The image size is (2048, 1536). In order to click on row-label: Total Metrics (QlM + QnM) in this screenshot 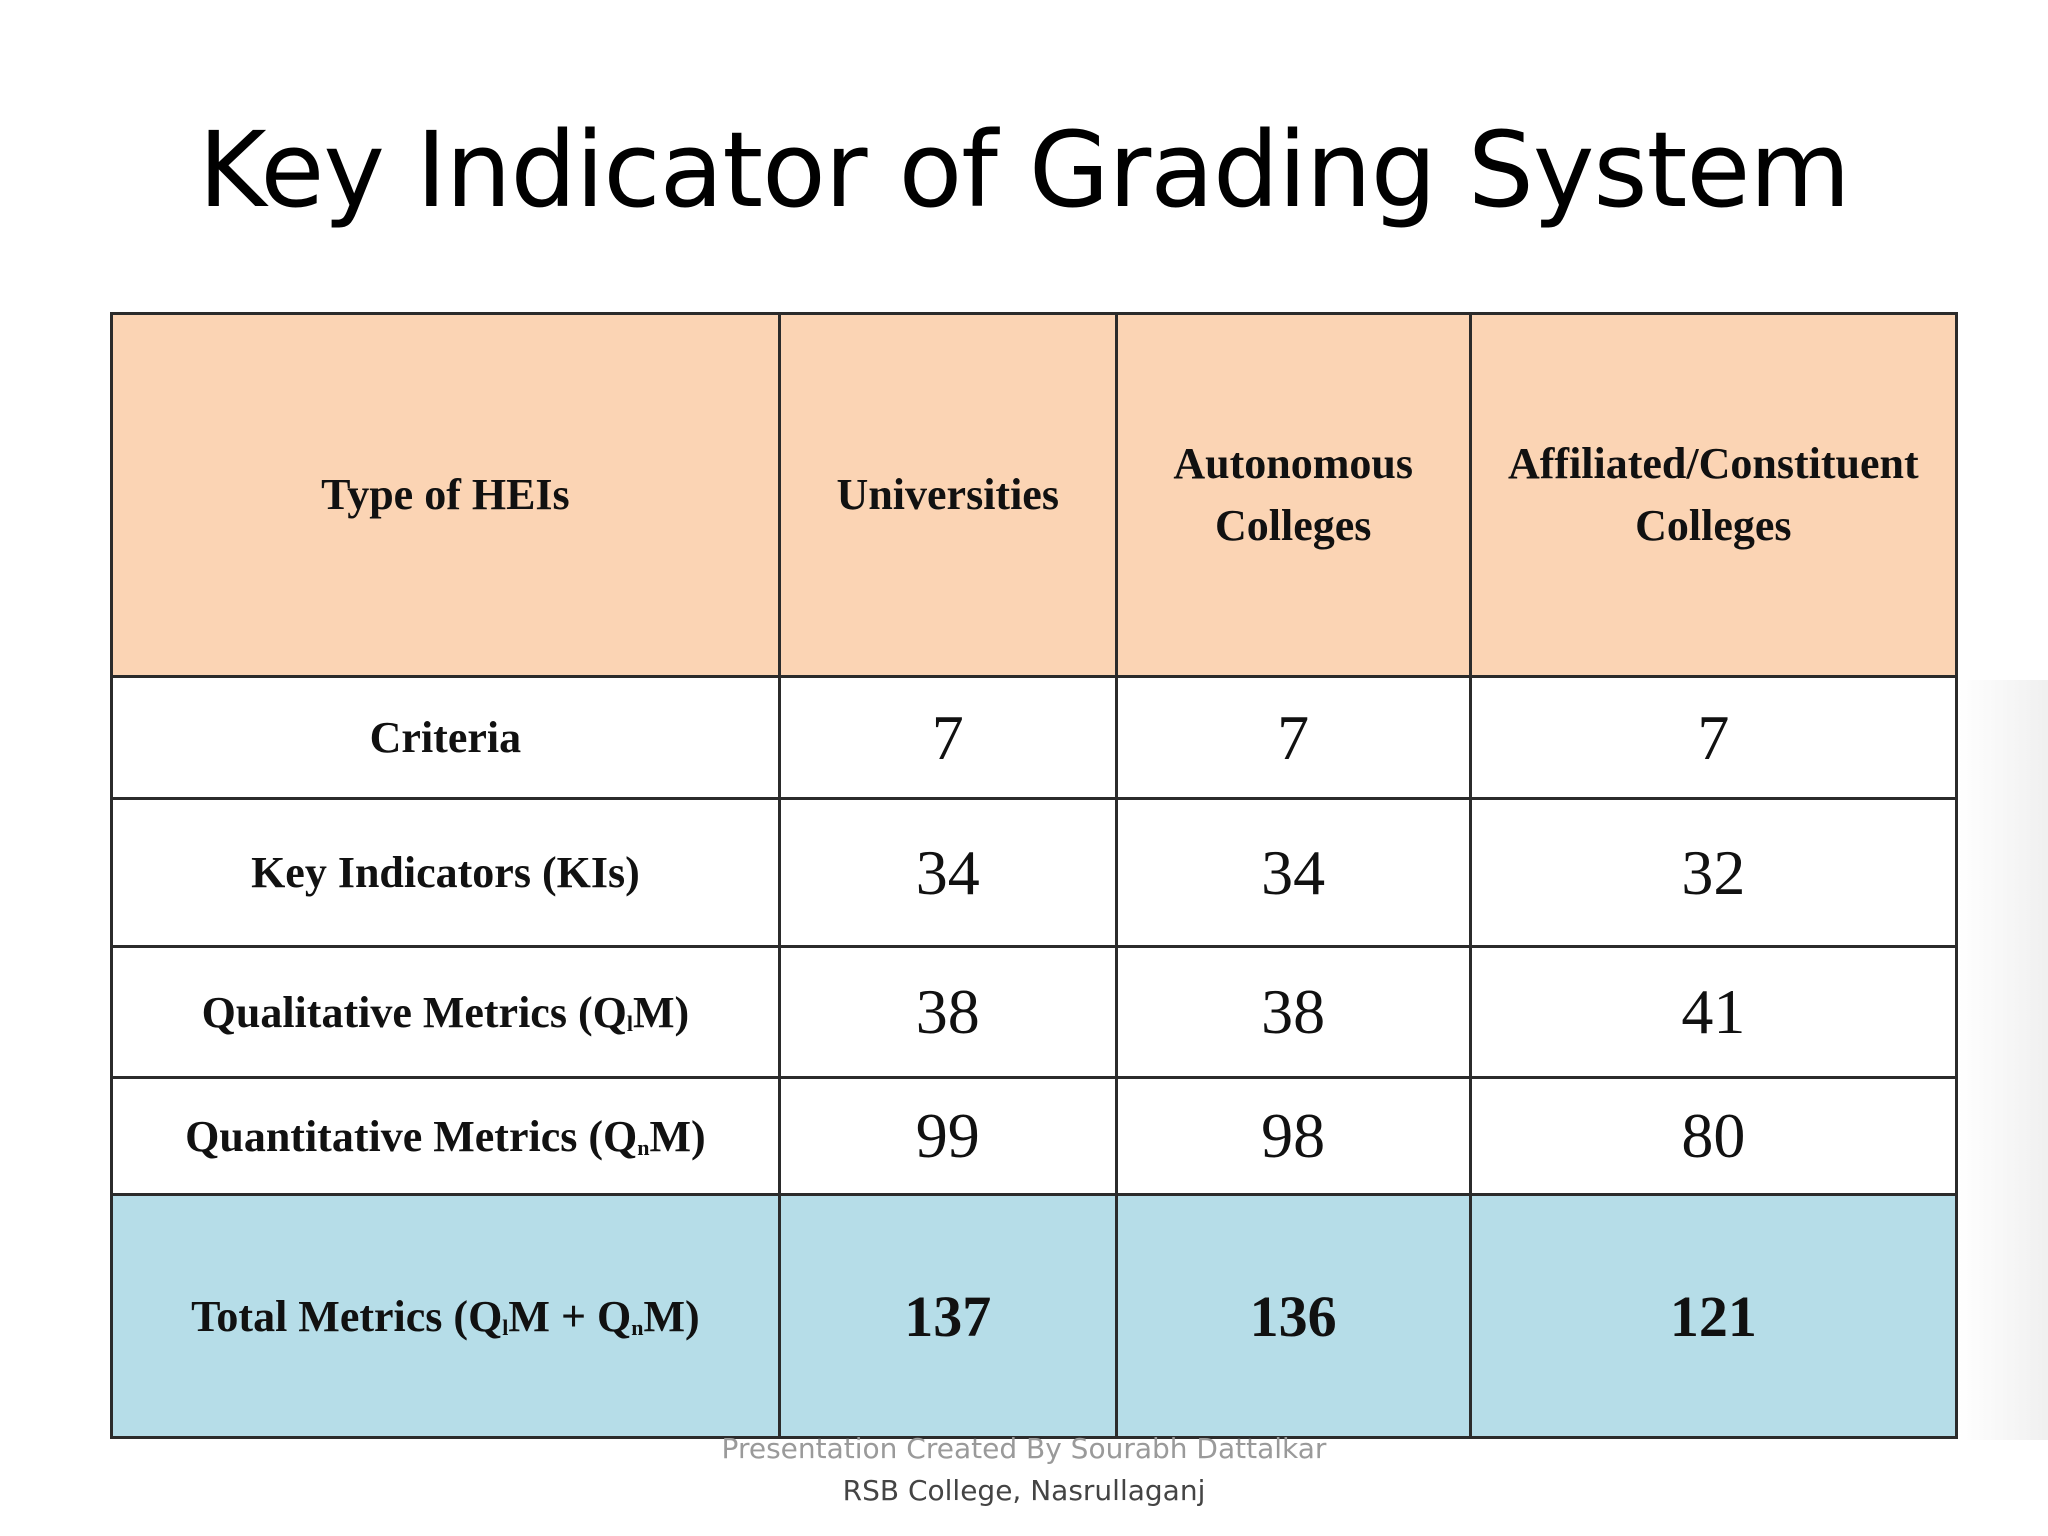, I will do `click(445, 1316)`.